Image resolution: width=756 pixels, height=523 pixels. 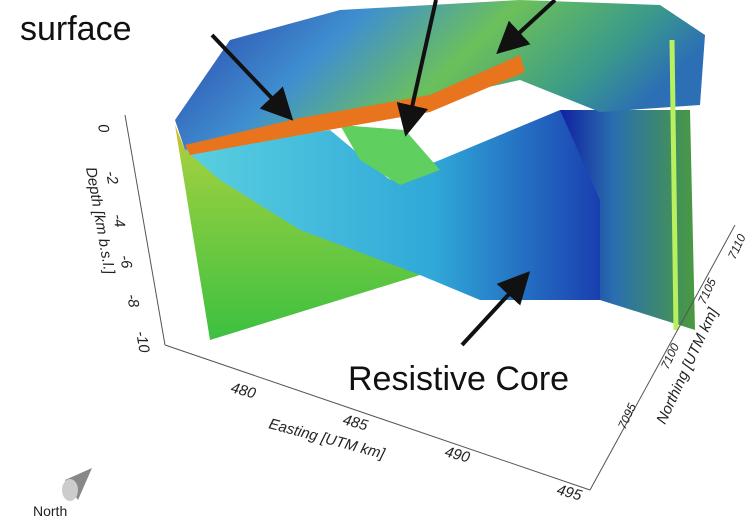 I want to click on axis-label: Easting [UTM km], so click(x=327, y=438).